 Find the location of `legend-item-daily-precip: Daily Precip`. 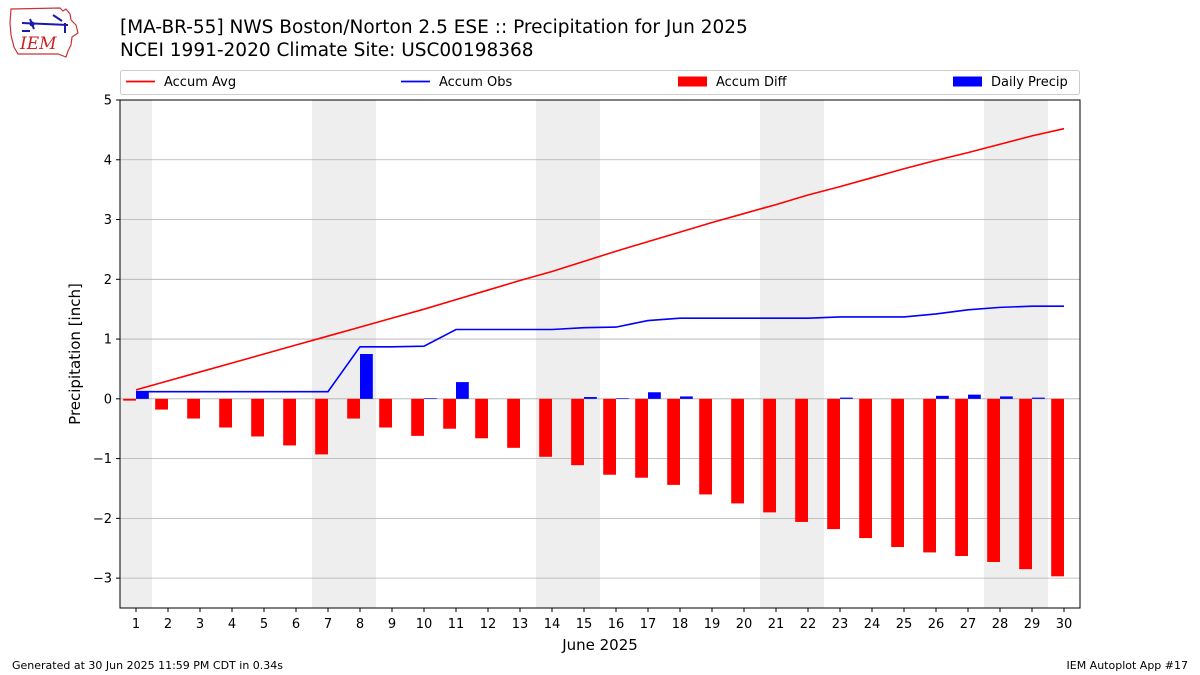

legend-item-daily-precip: Daily Precip is located at coordinates (1010, 82).